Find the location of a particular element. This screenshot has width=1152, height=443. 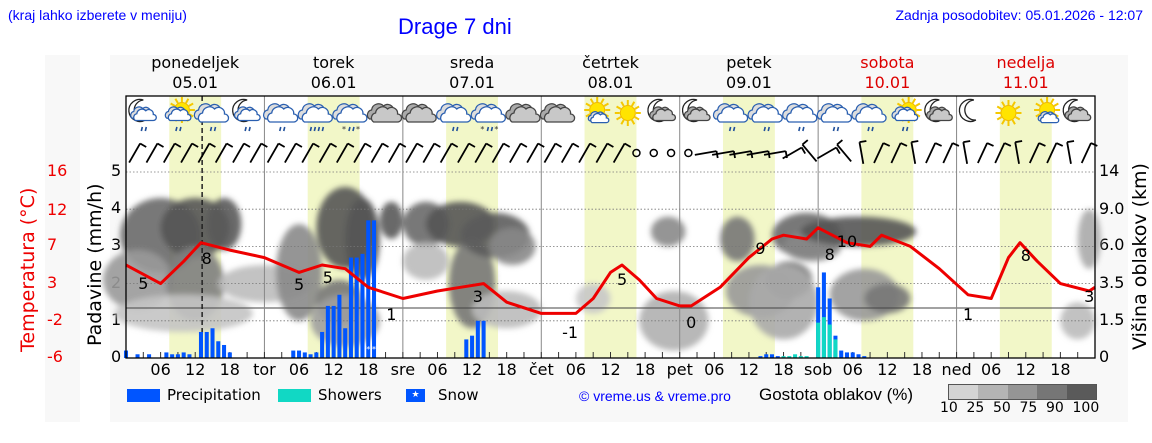

day-label-6: nedelja 11.01 is located at coordinates (1026, 73).